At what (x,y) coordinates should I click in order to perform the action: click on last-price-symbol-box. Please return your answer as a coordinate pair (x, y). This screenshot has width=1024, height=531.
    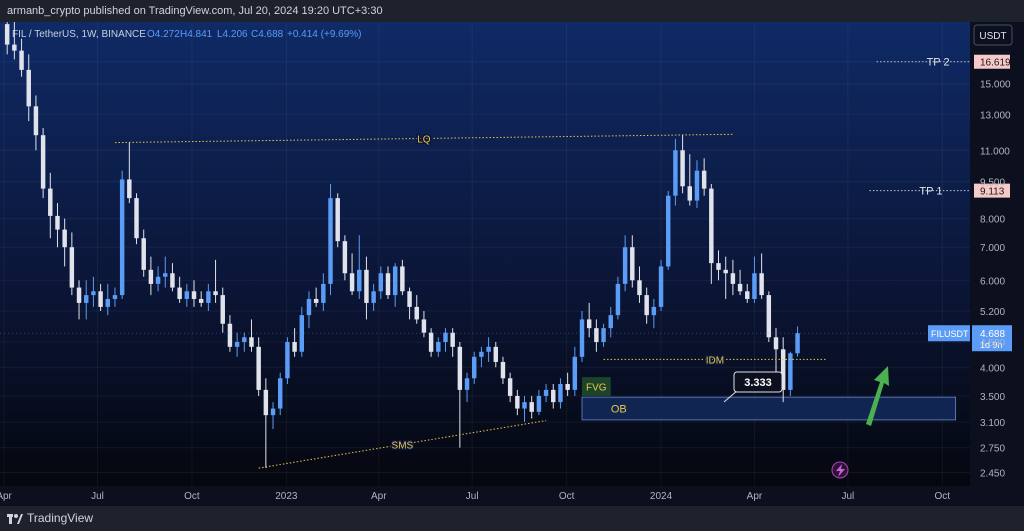
    Looking at the image, I should click on (949, 333).